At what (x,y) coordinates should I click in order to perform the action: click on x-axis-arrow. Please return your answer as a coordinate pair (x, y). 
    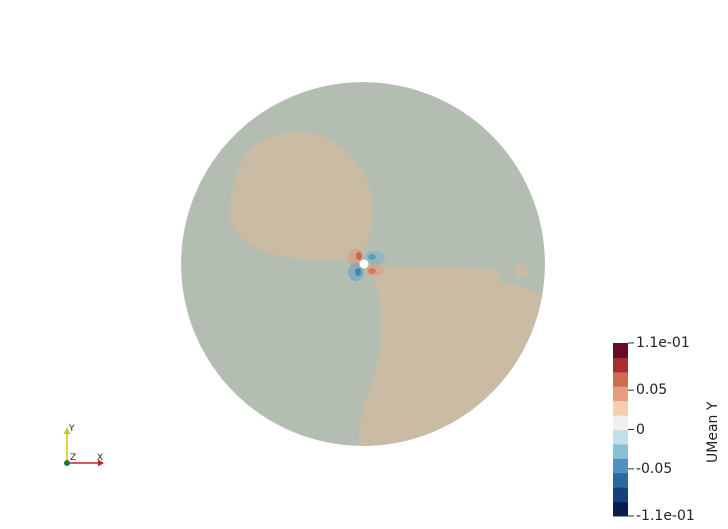
    Looking at the image, I should click on (101, 463).